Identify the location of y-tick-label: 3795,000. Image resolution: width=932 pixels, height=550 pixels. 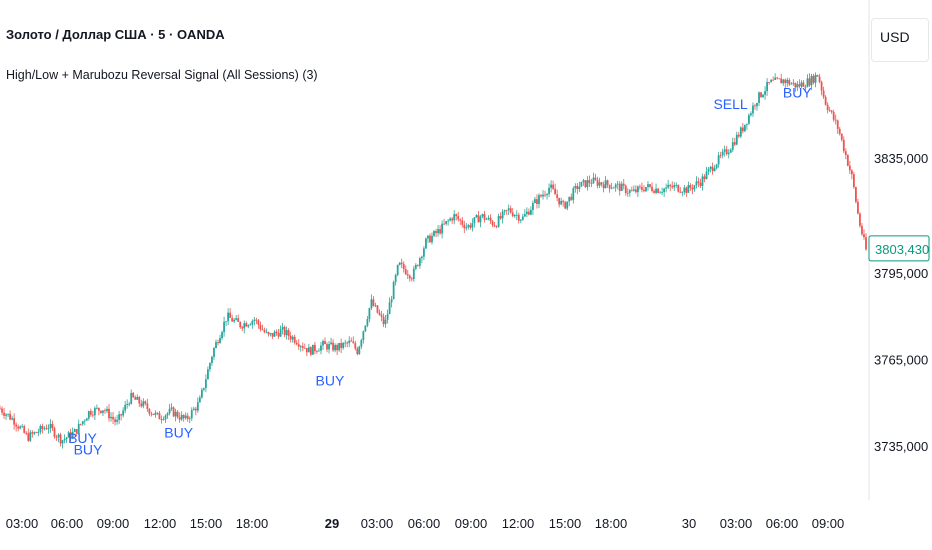
(901, 273).